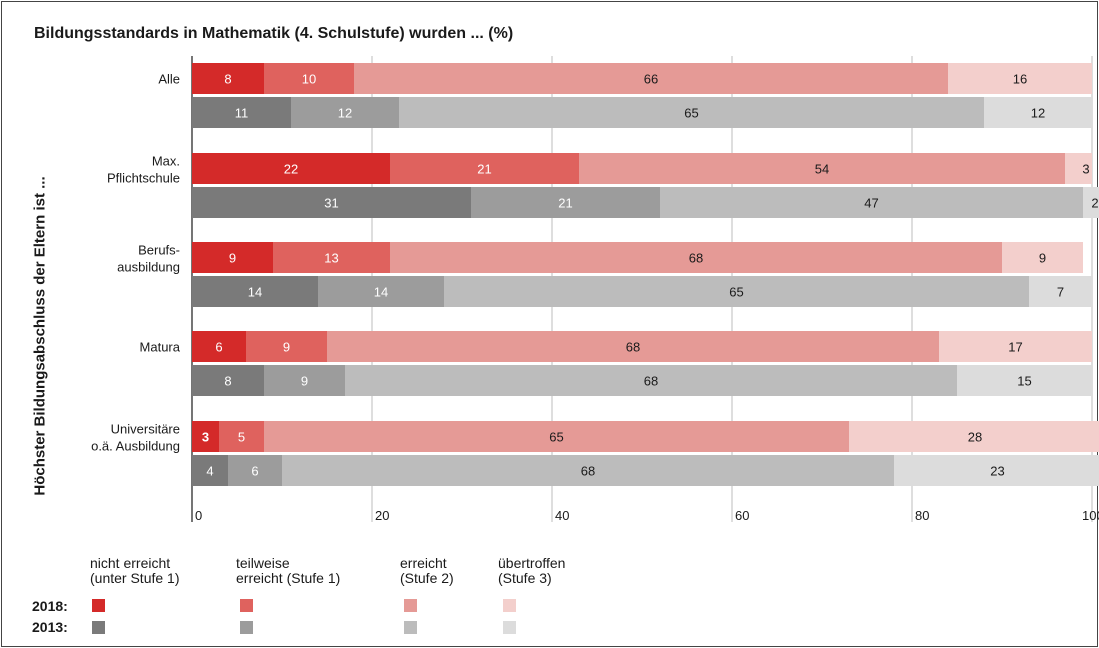  I want to click on data-label-2018-cat1-seg2: 54, so click(822, 169).